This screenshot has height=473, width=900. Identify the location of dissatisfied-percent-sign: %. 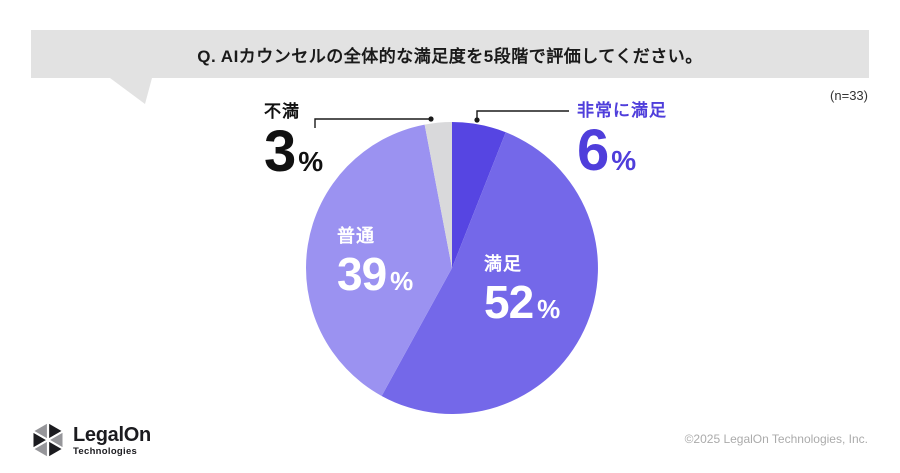
(311, 161).